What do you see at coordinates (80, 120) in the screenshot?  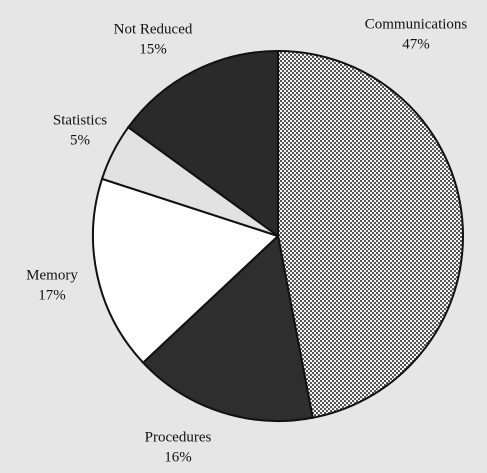 I see `slice-label: Statistics` at bounding box center [80, 120].